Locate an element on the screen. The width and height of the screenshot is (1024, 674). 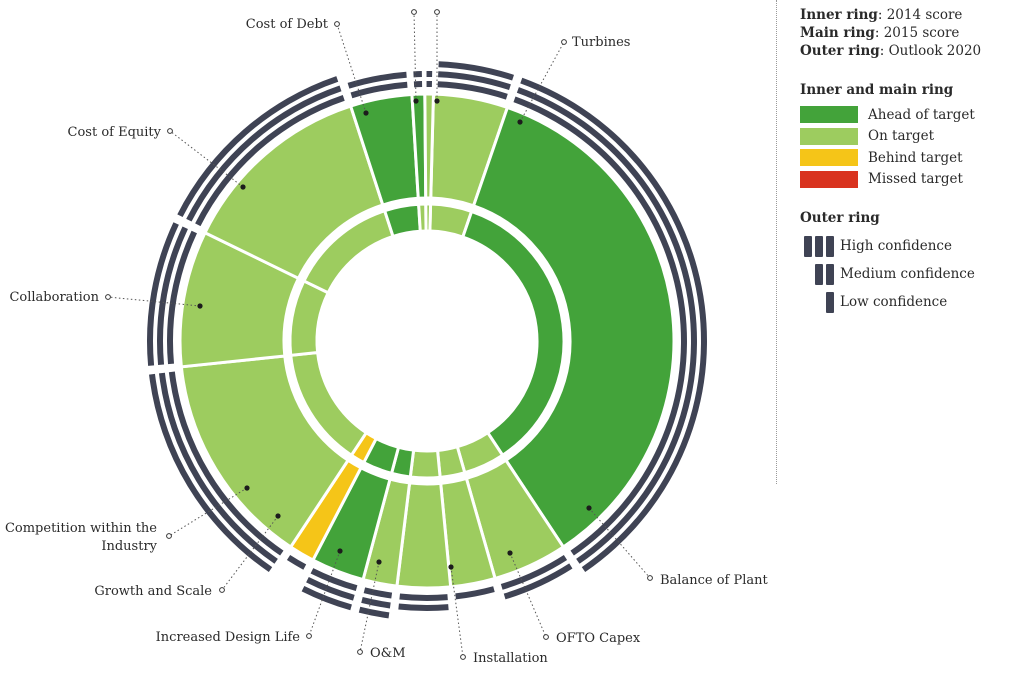
legend-status-heading: Inner and main ring is located at coordinates (877, 90).